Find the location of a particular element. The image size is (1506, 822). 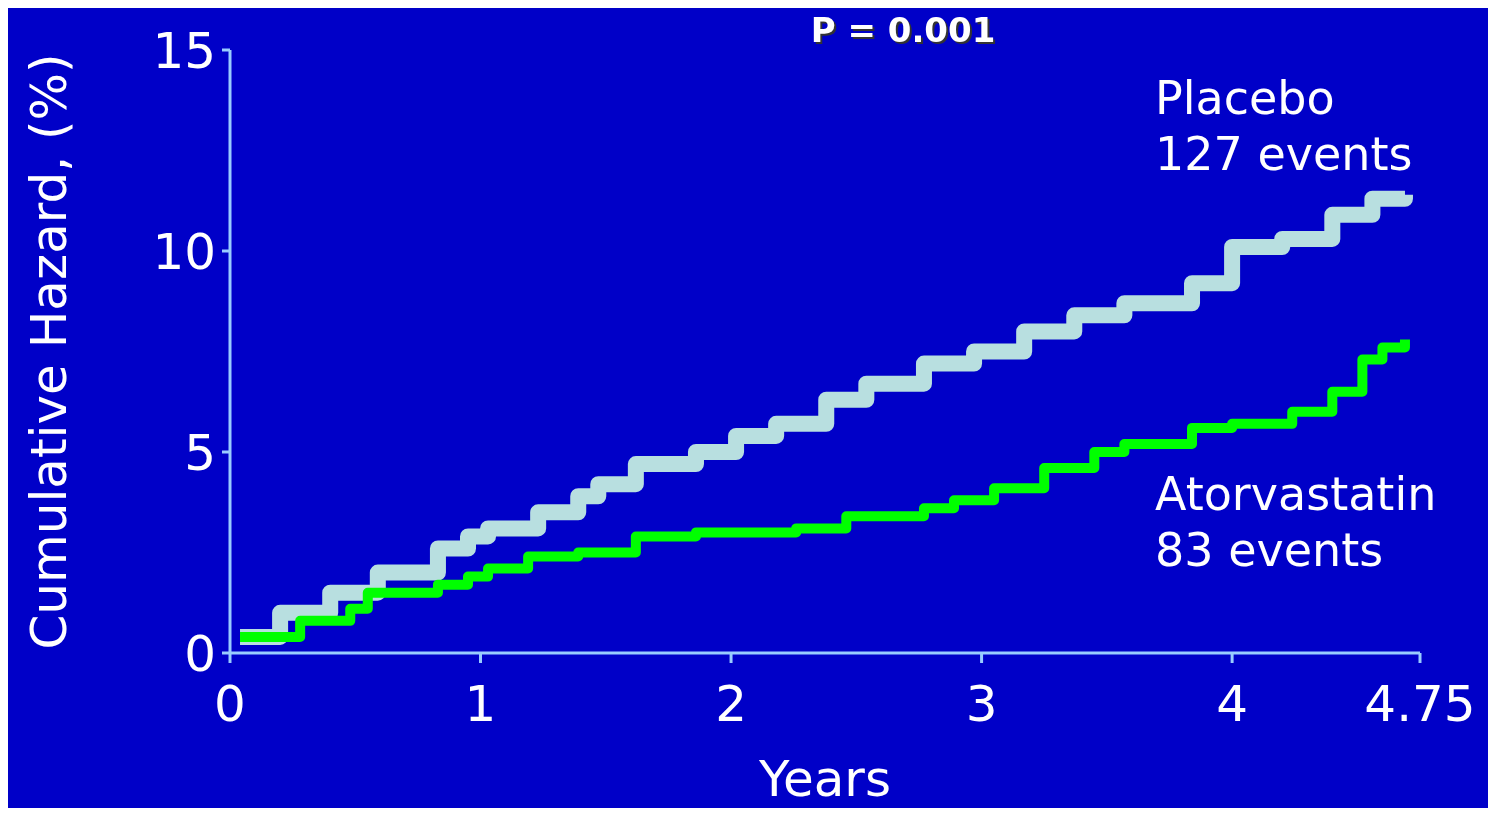

y-tick-label: 0 is located at coordinates (200, 653).